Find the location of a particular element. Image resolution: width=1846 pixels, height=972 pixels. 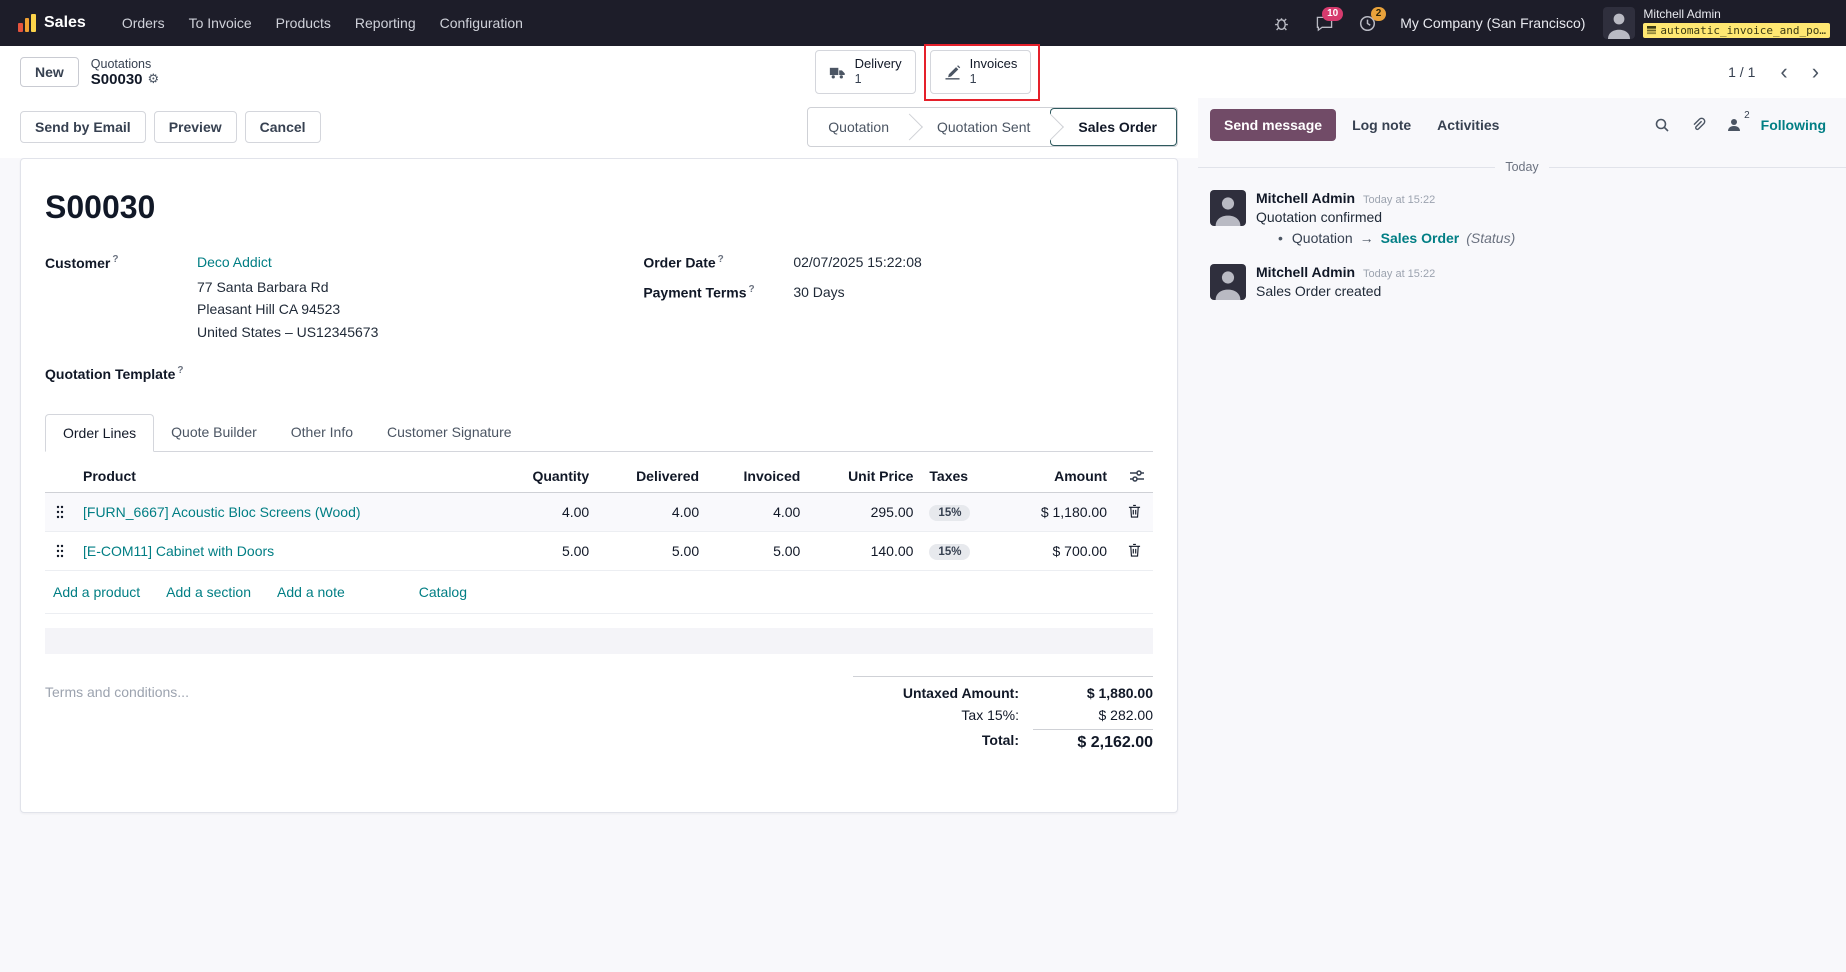

col-invoiced: Invoiced is located at coordinates (758, 476).